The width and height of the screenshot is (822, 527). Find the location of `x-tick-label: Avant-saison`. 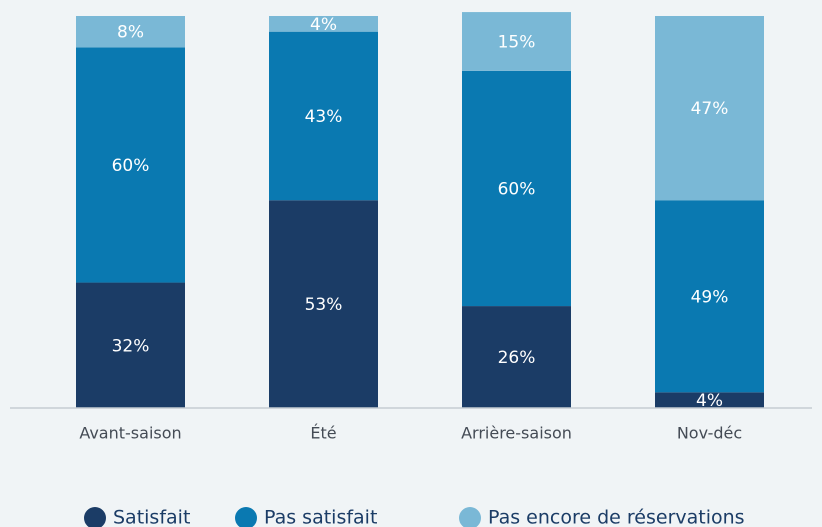

x-tick-label: Avant-saison is located at coordinates (130, 433).